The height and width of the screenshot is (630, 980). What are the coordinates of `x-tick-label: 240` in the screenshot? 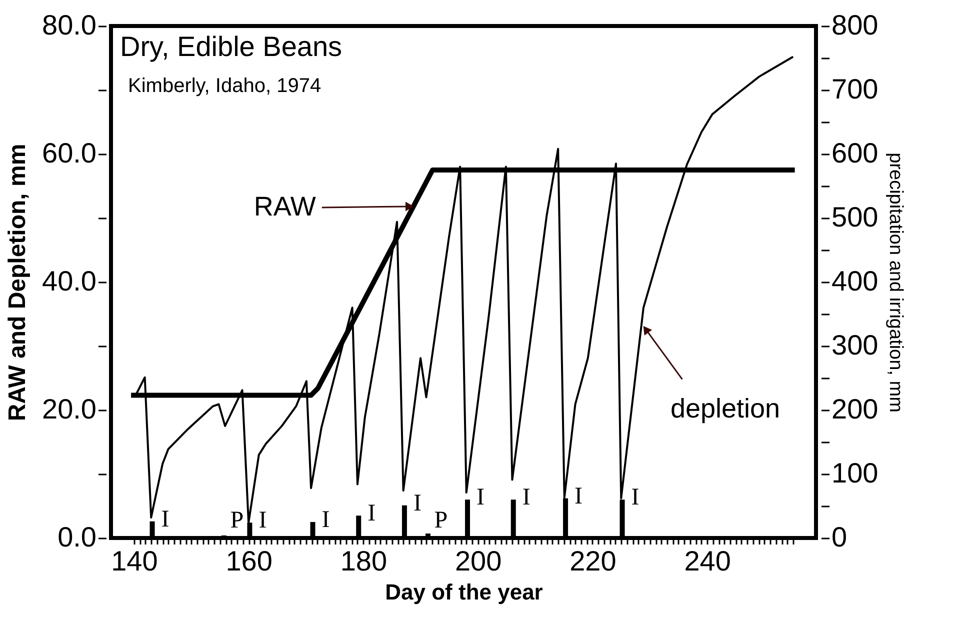 It's located at (707, 561).